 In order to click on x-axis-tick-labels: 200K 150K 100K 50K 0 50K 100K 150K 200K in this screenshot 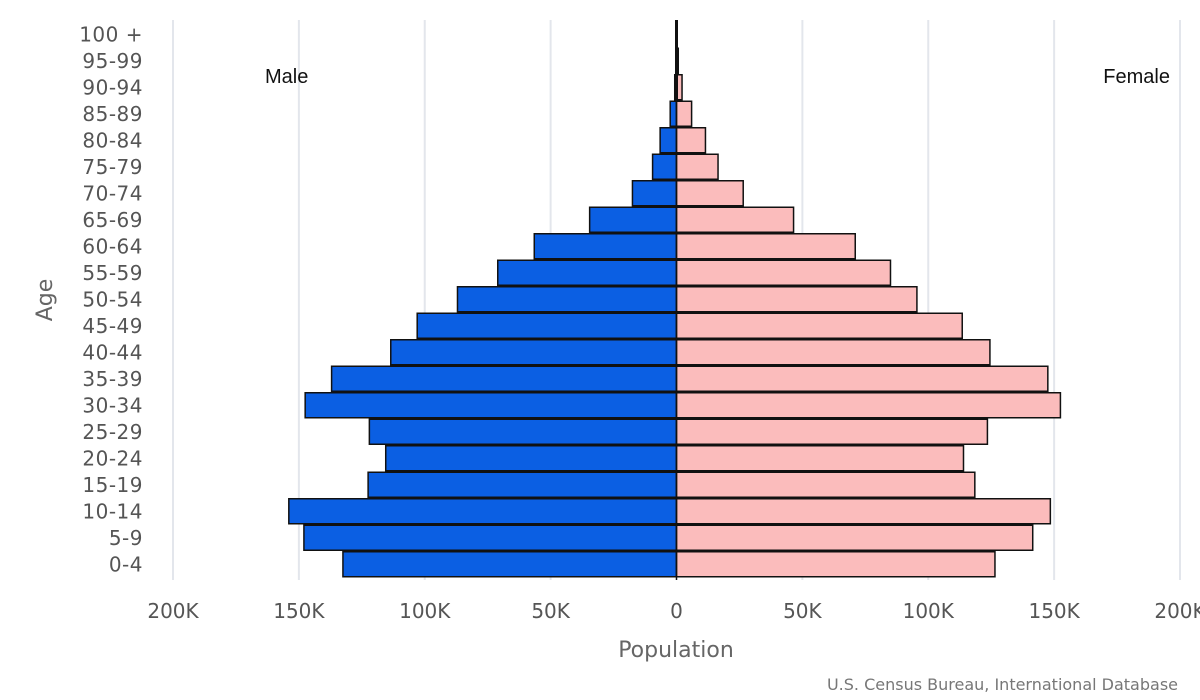, I will do `click(673, 611)`.